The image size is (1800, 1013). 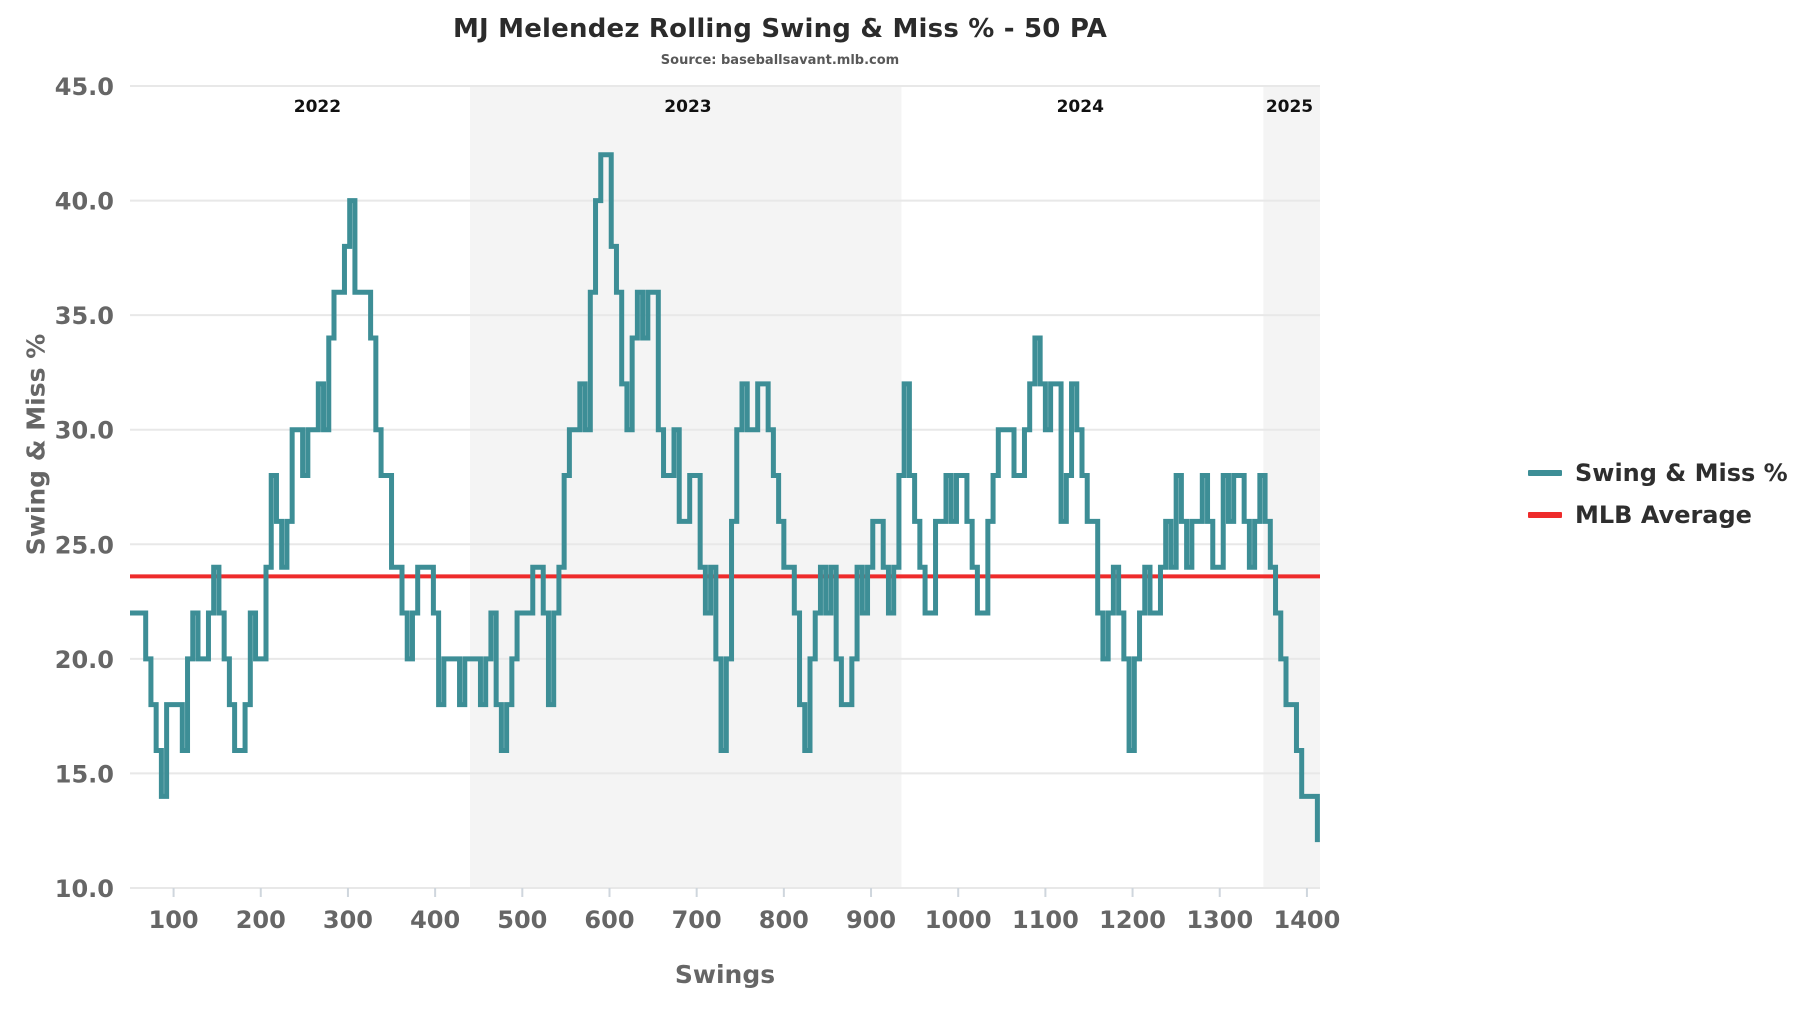 I want to click on svg-text: 2022, so click(x=317, y=107).